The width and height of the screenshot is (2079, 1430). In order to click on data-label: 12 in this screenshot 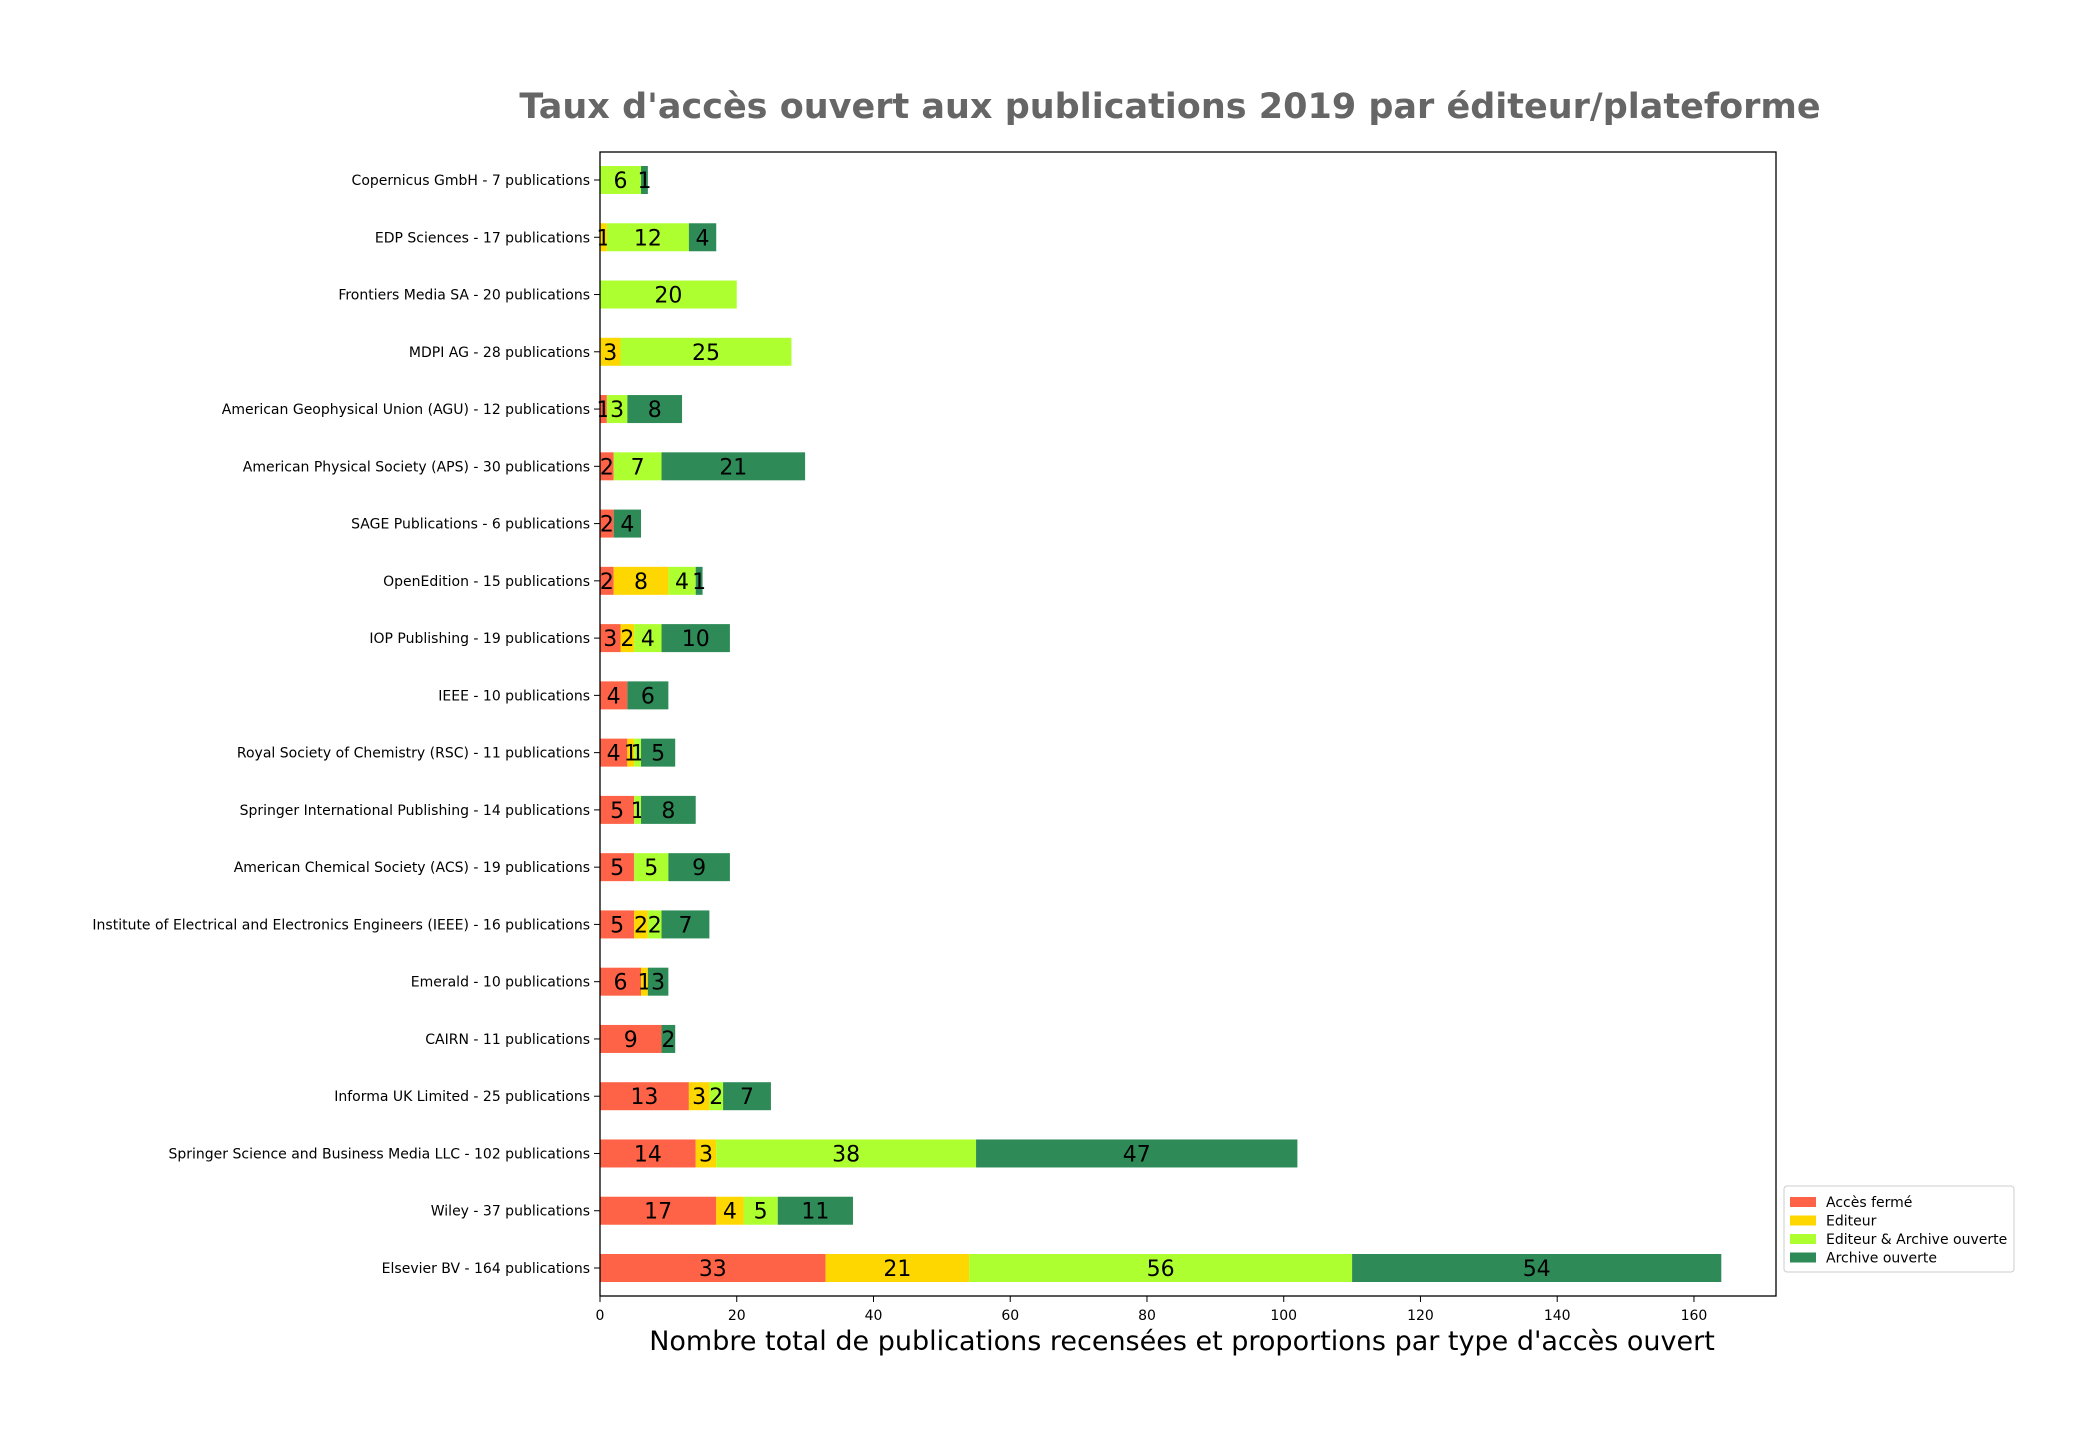, I will do `click(648, 238)`.